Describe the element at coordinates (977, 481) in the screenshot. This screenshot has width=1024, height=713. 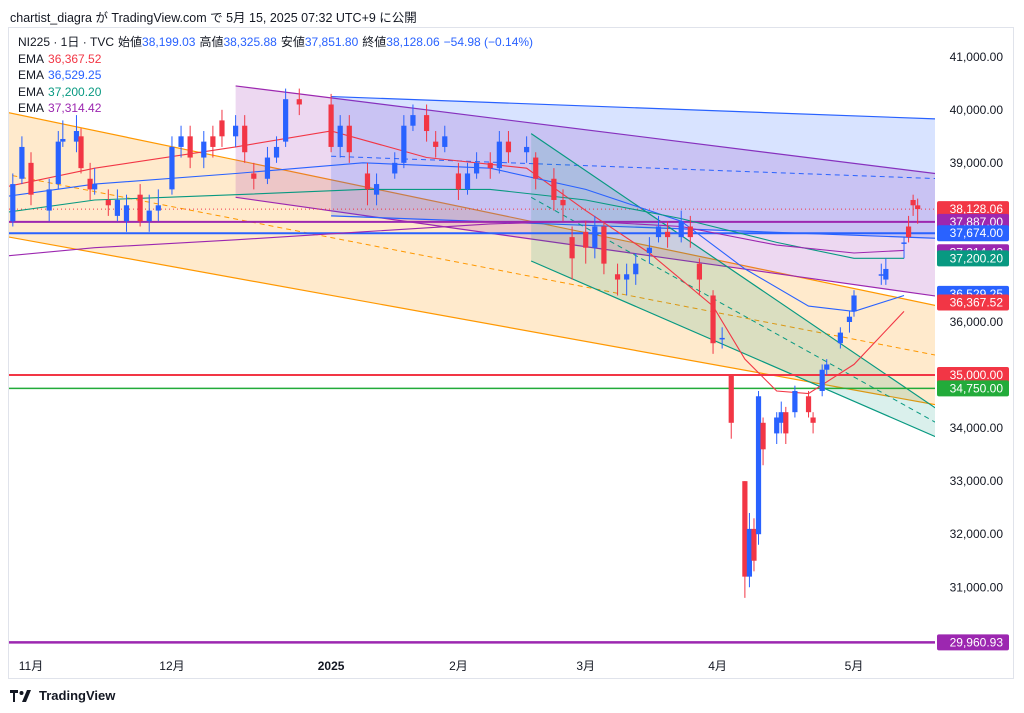
I see `y-tick-label: 33,000.00` at that location.